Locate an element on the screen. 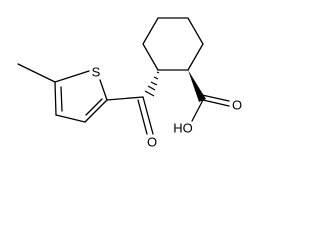  hashed-bond is located at coordinates (152, 84).